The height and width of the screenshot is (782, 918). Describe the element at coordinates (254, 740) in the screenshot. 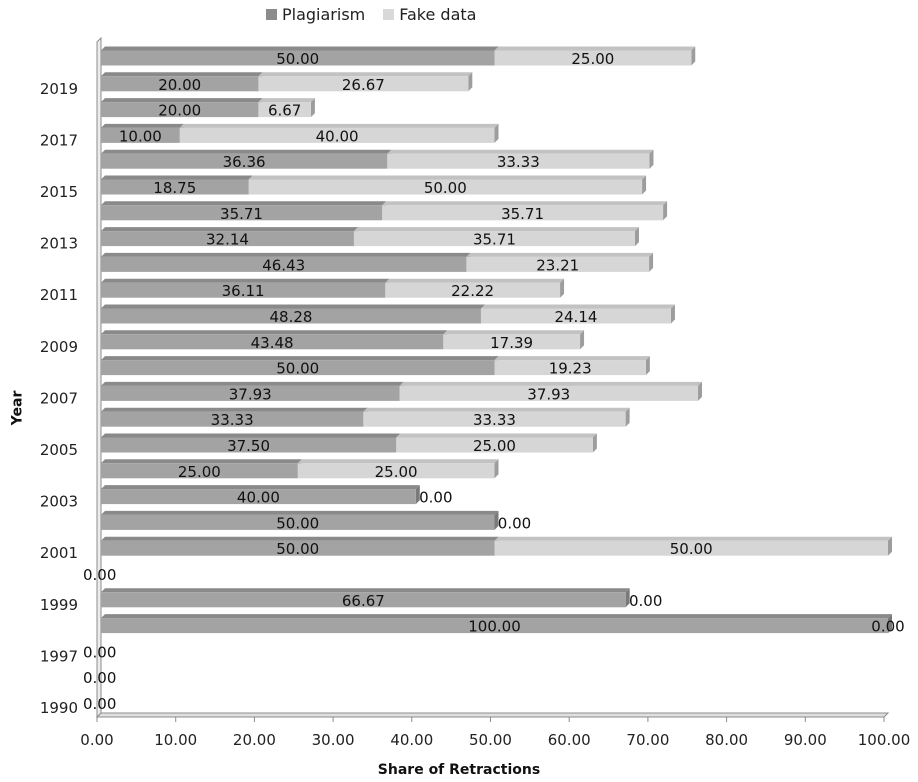

I see `x-tick-label: 20.00` at that location.